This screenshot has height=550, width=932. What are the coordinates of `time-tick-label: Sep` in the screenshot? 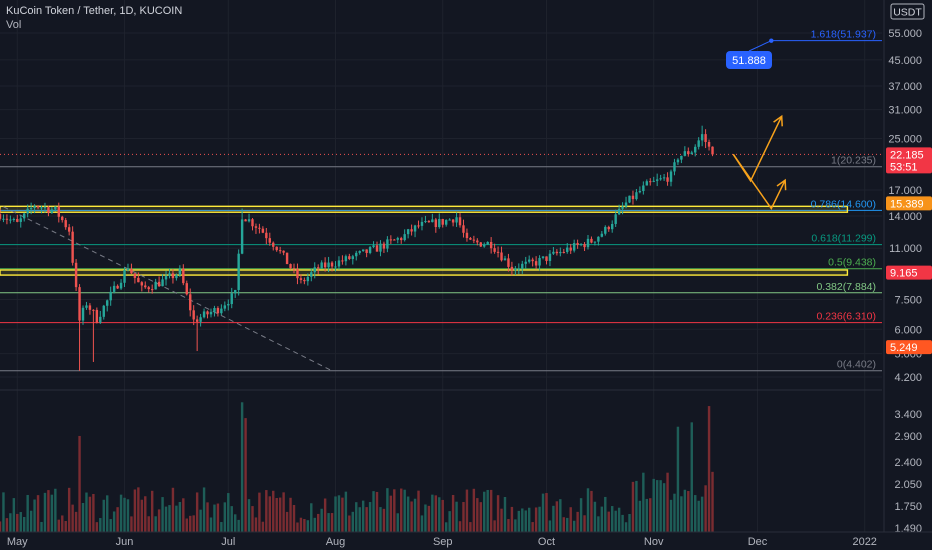 It's located at (443, 542).